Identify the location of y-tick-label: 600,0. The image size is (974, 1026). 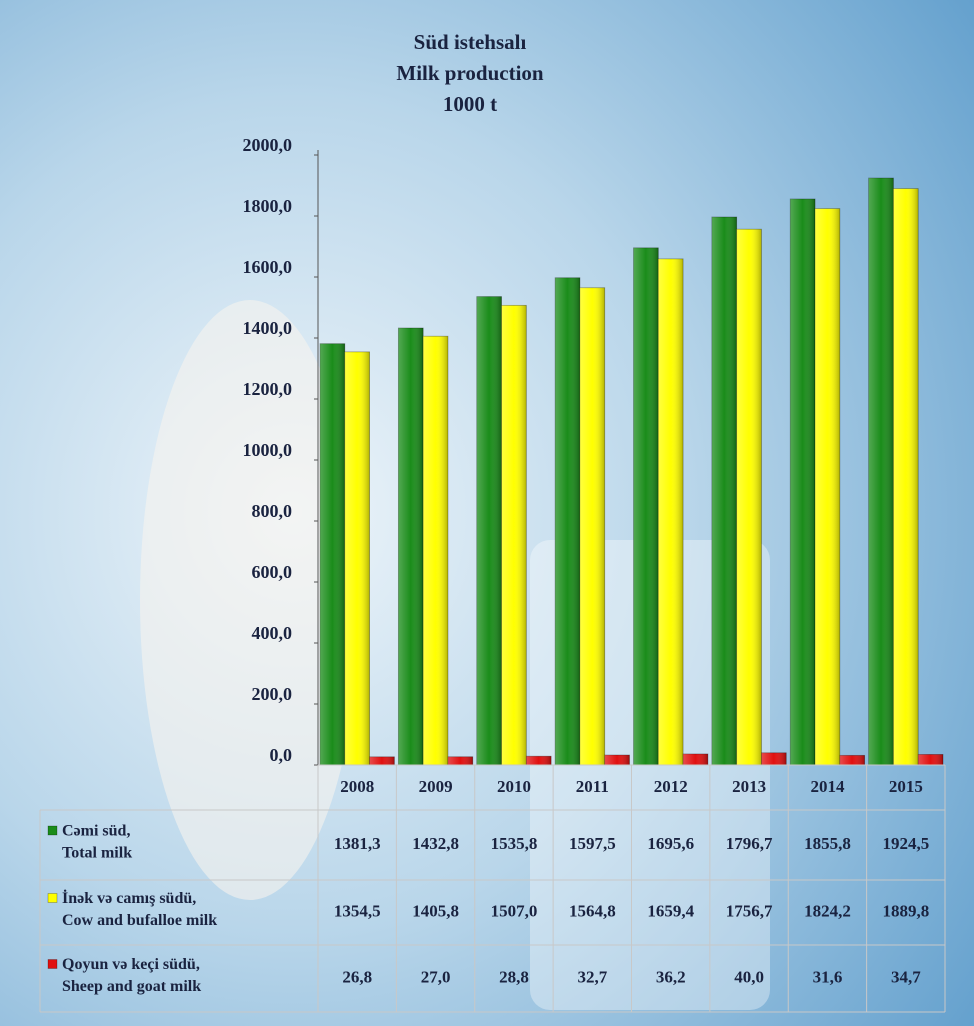
(272, 572).